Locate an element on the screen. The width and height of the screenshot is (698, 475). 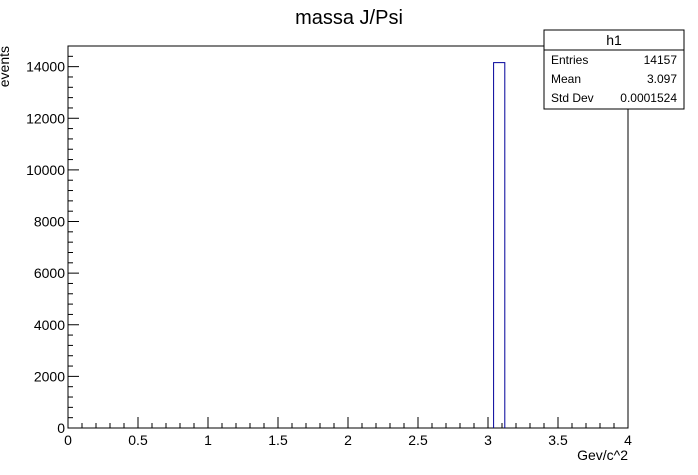
y-tick-label: 8000 is located at coordinates (49, 222).